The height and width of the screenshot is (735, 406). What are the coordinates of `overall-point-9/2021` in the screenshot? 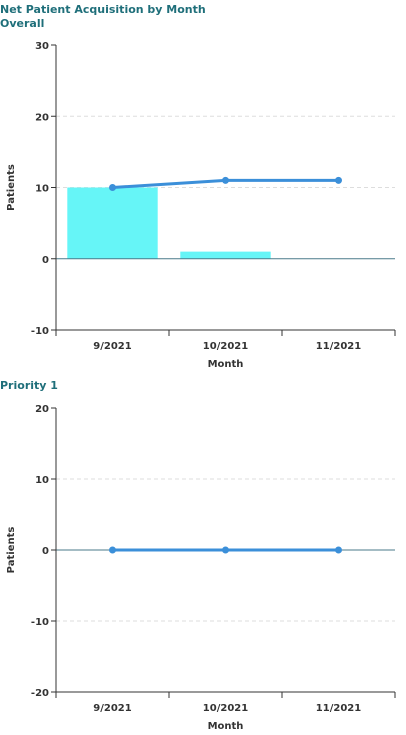 It's located at (112, 187).